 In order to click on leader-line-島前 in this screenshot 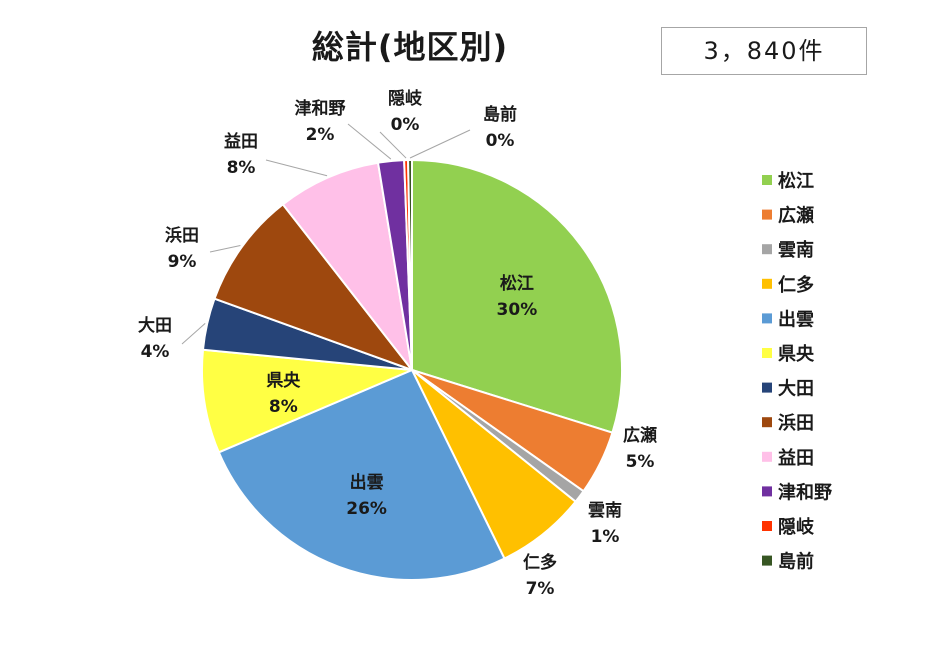, I will do `click(440, 144)`.